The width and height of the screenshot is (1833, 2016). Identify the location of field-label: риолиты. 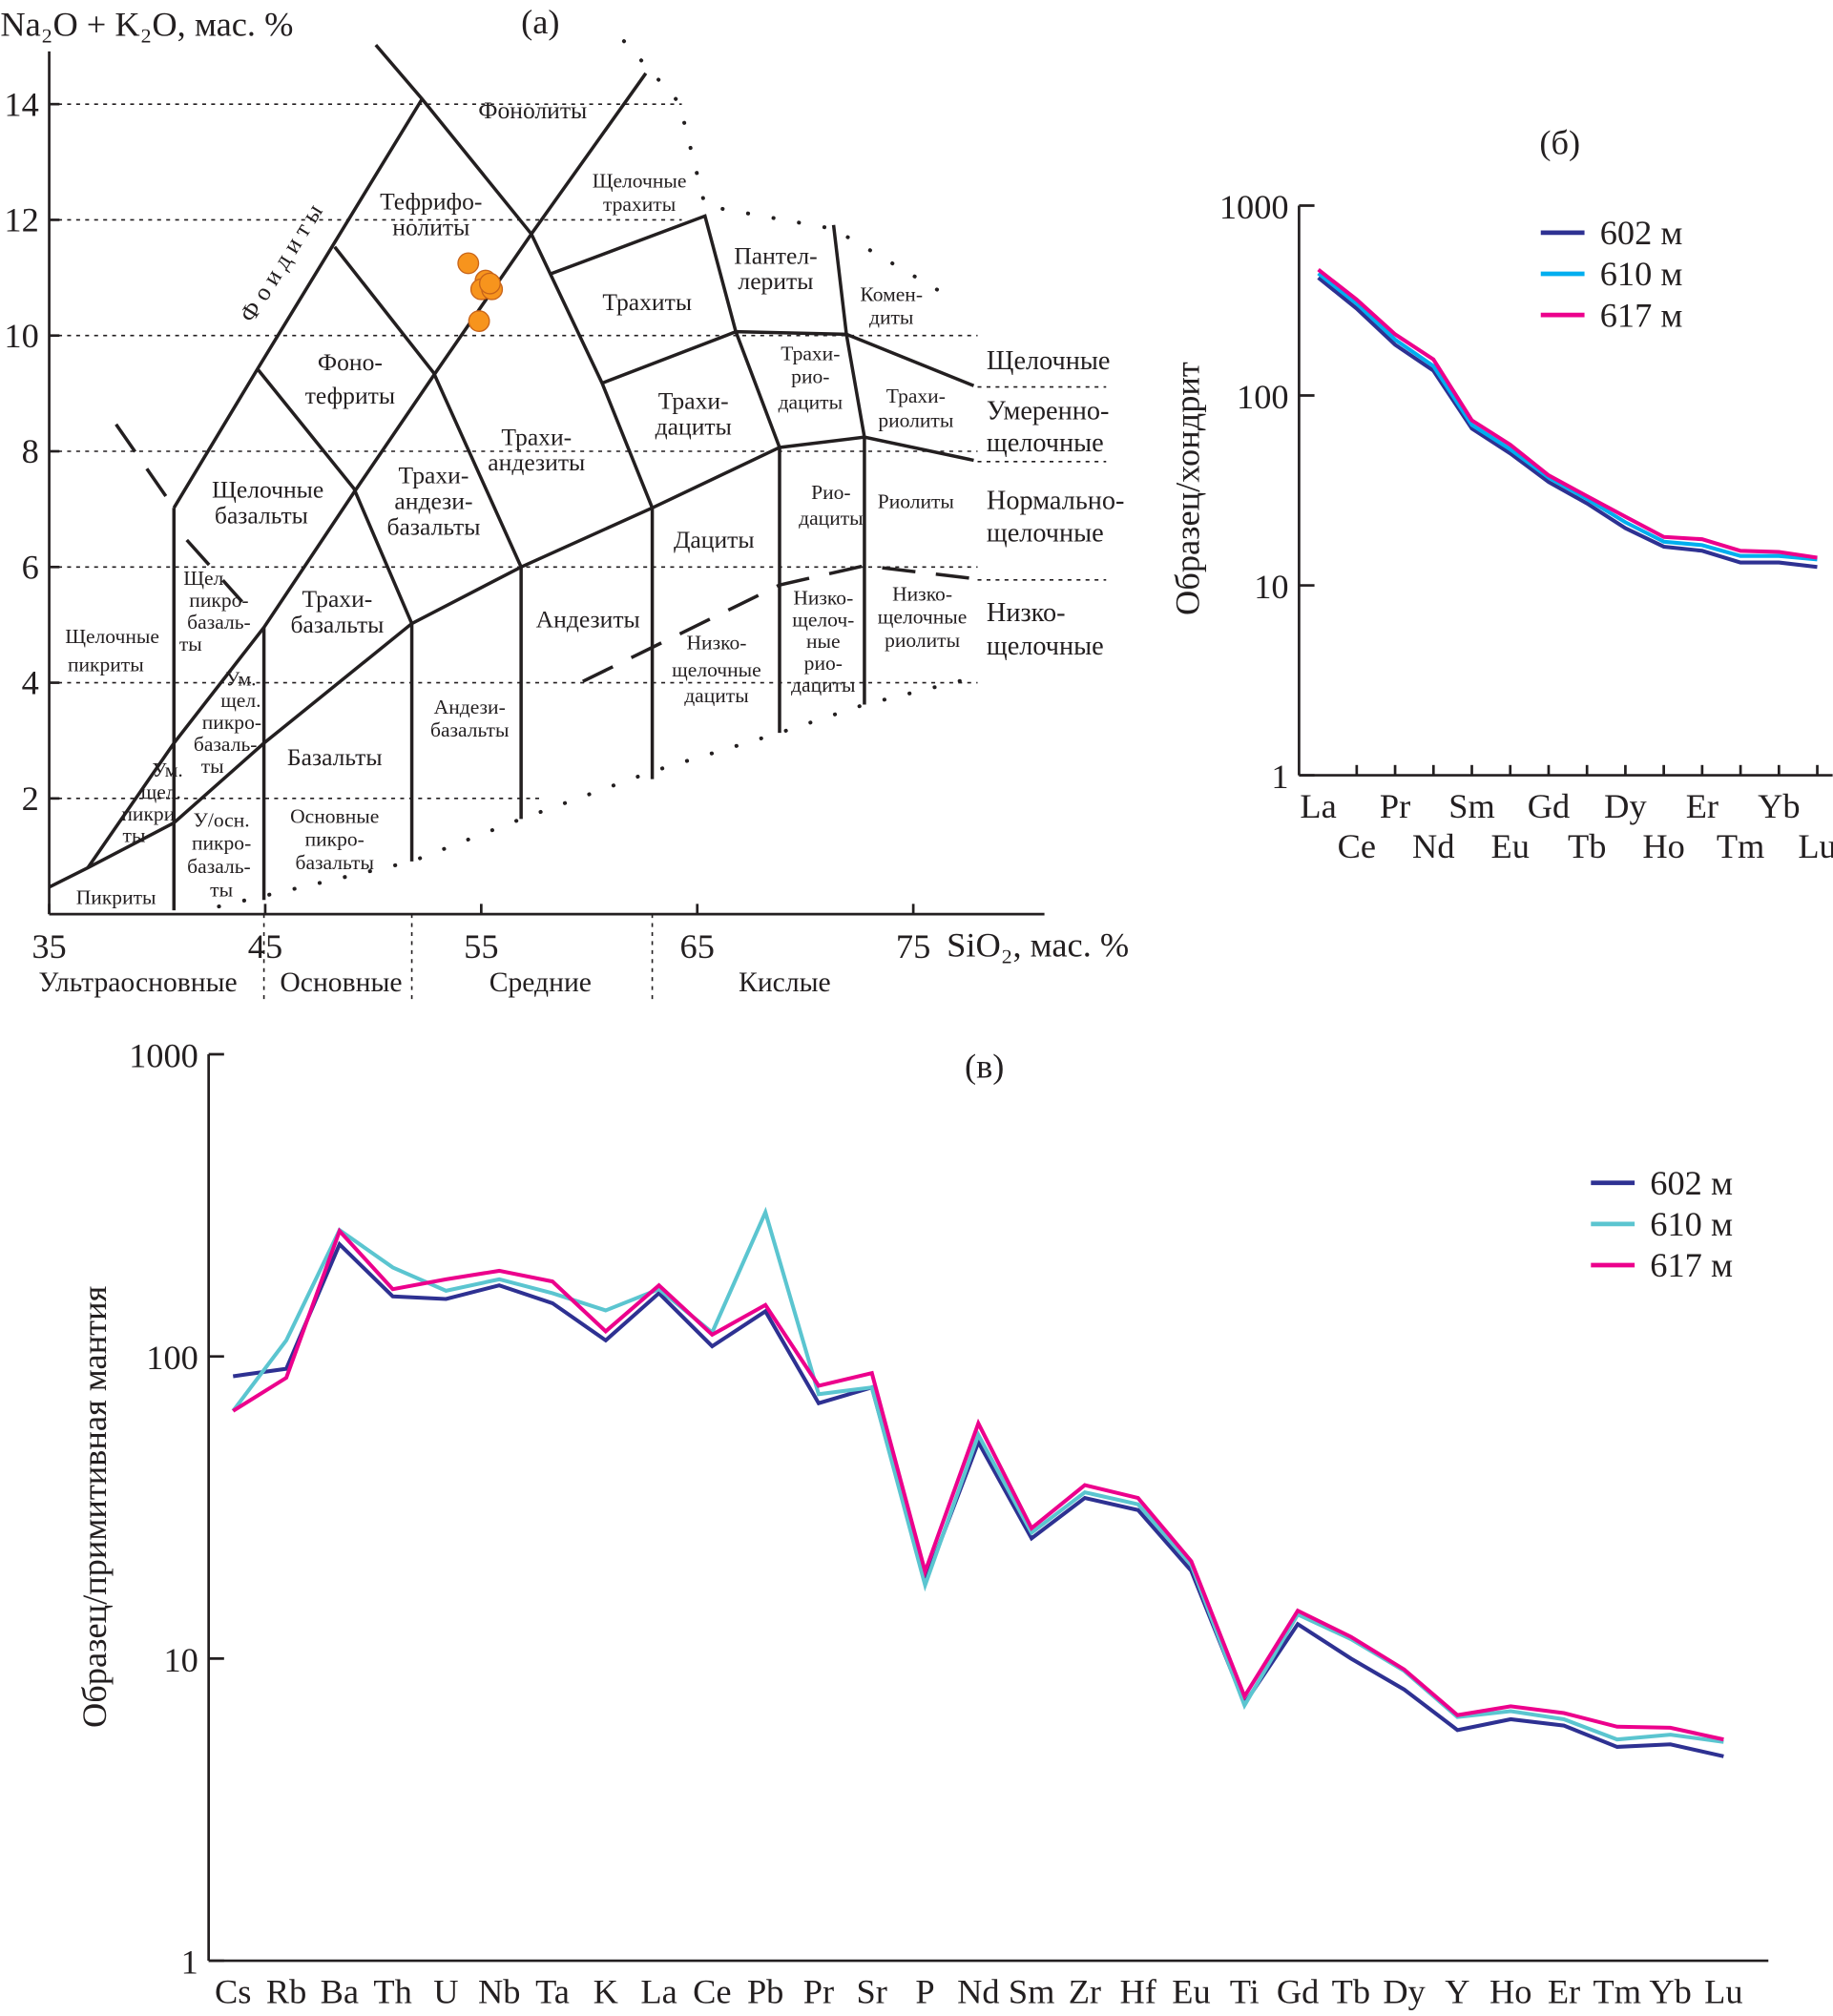
(916, 419).